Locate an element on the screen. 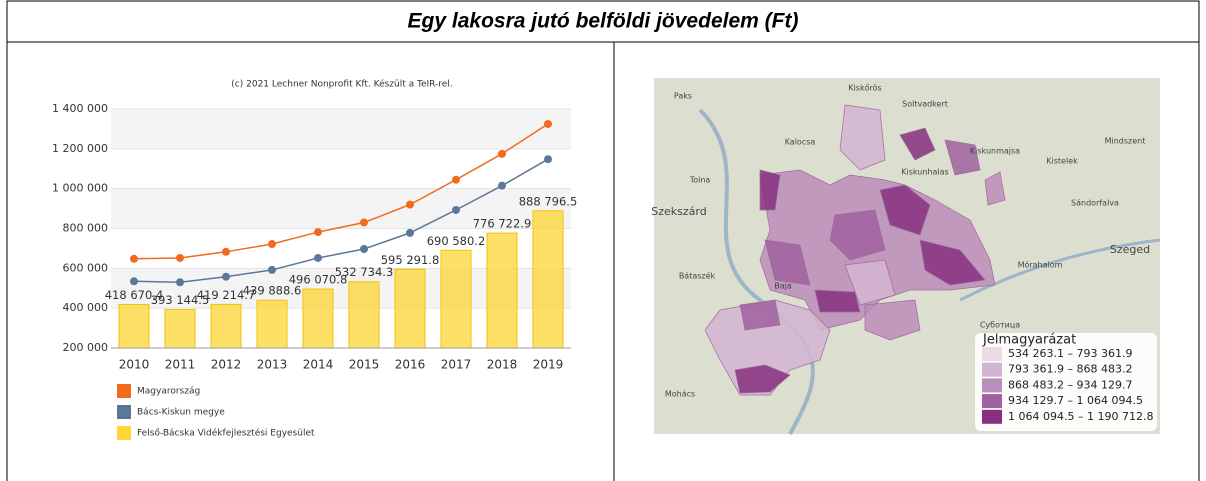  map-legend-label: 934 129.7 – 1 064 094.5 is located at coordinates (1075, 400).